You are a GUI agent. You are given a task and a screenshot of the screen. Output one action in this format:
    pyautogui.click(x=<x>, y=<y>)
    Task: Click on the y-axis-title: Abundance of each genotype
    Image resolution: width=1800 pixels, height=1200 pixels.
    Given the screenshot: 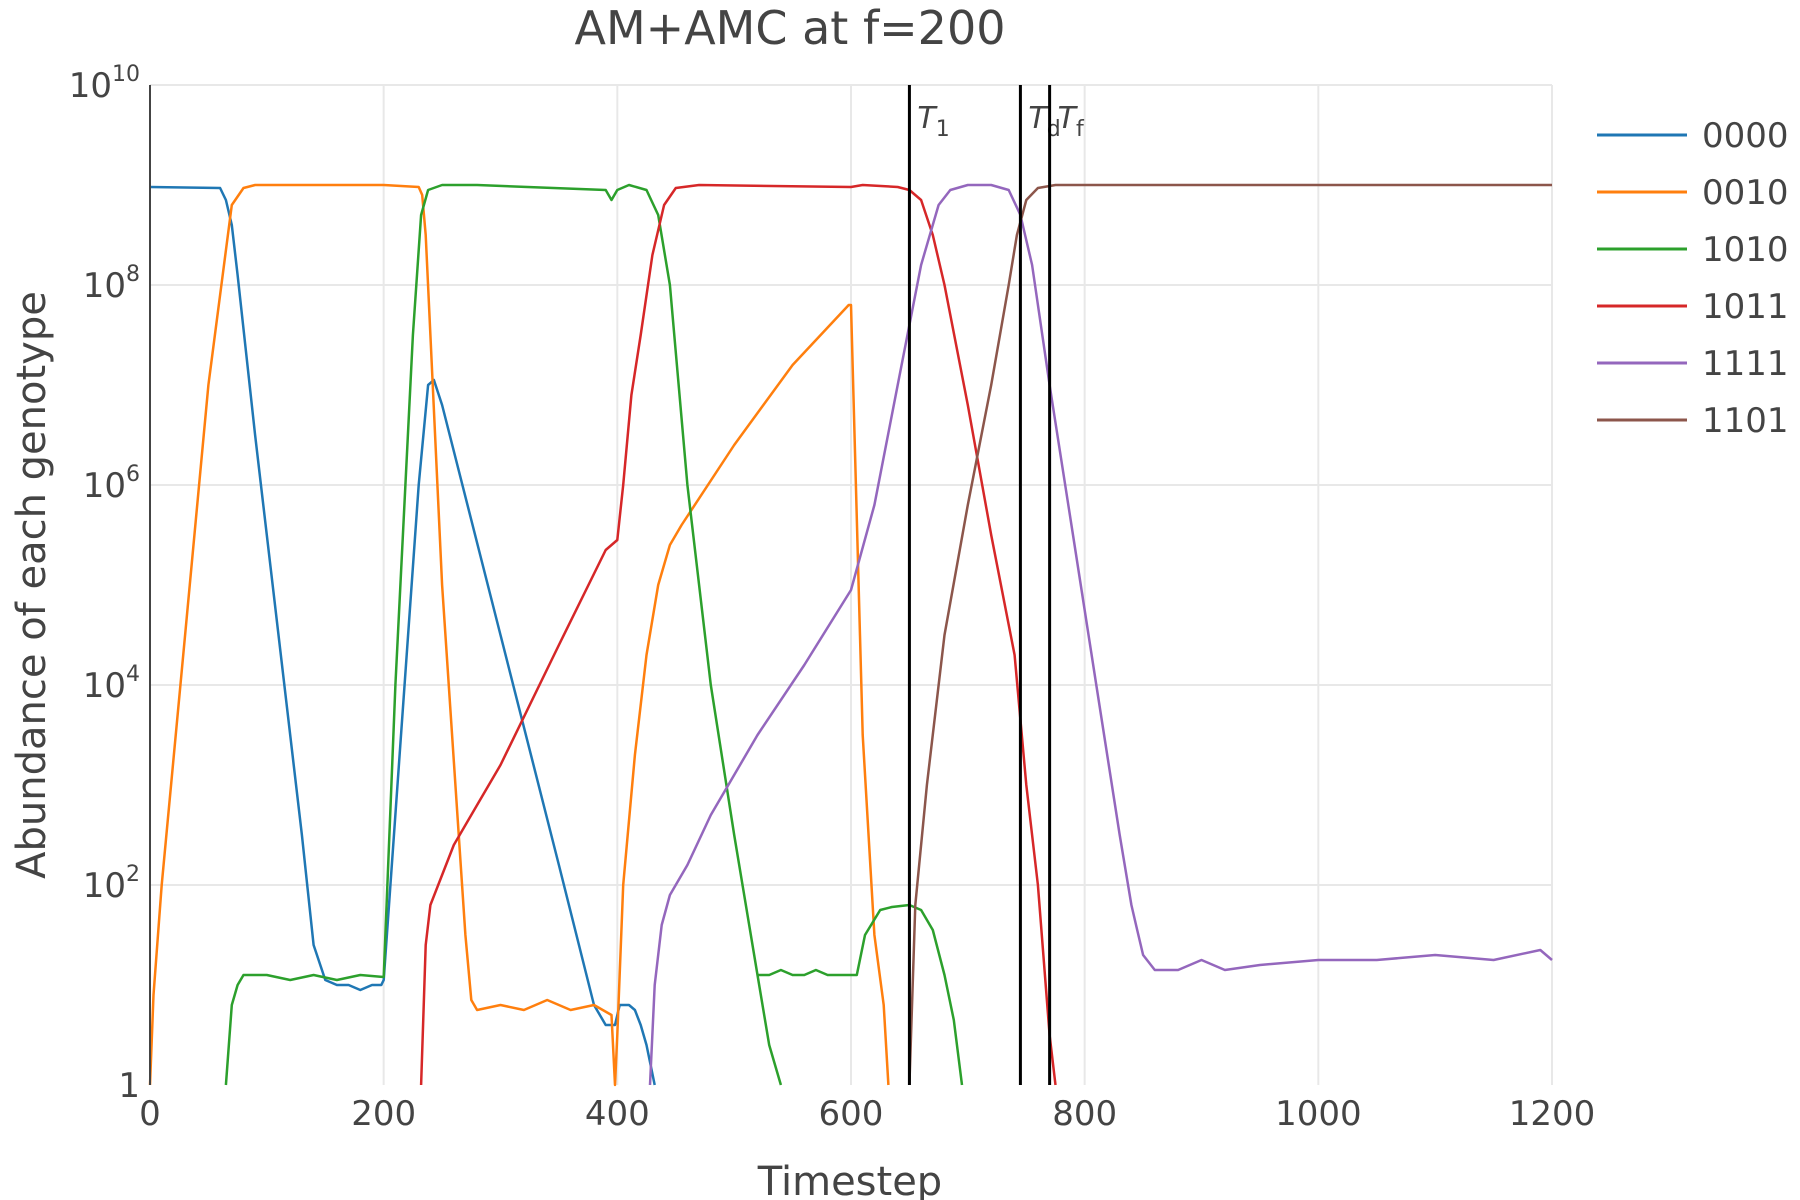 What is the action you would take?
    pyautogui.click(x=32, y=585)
    